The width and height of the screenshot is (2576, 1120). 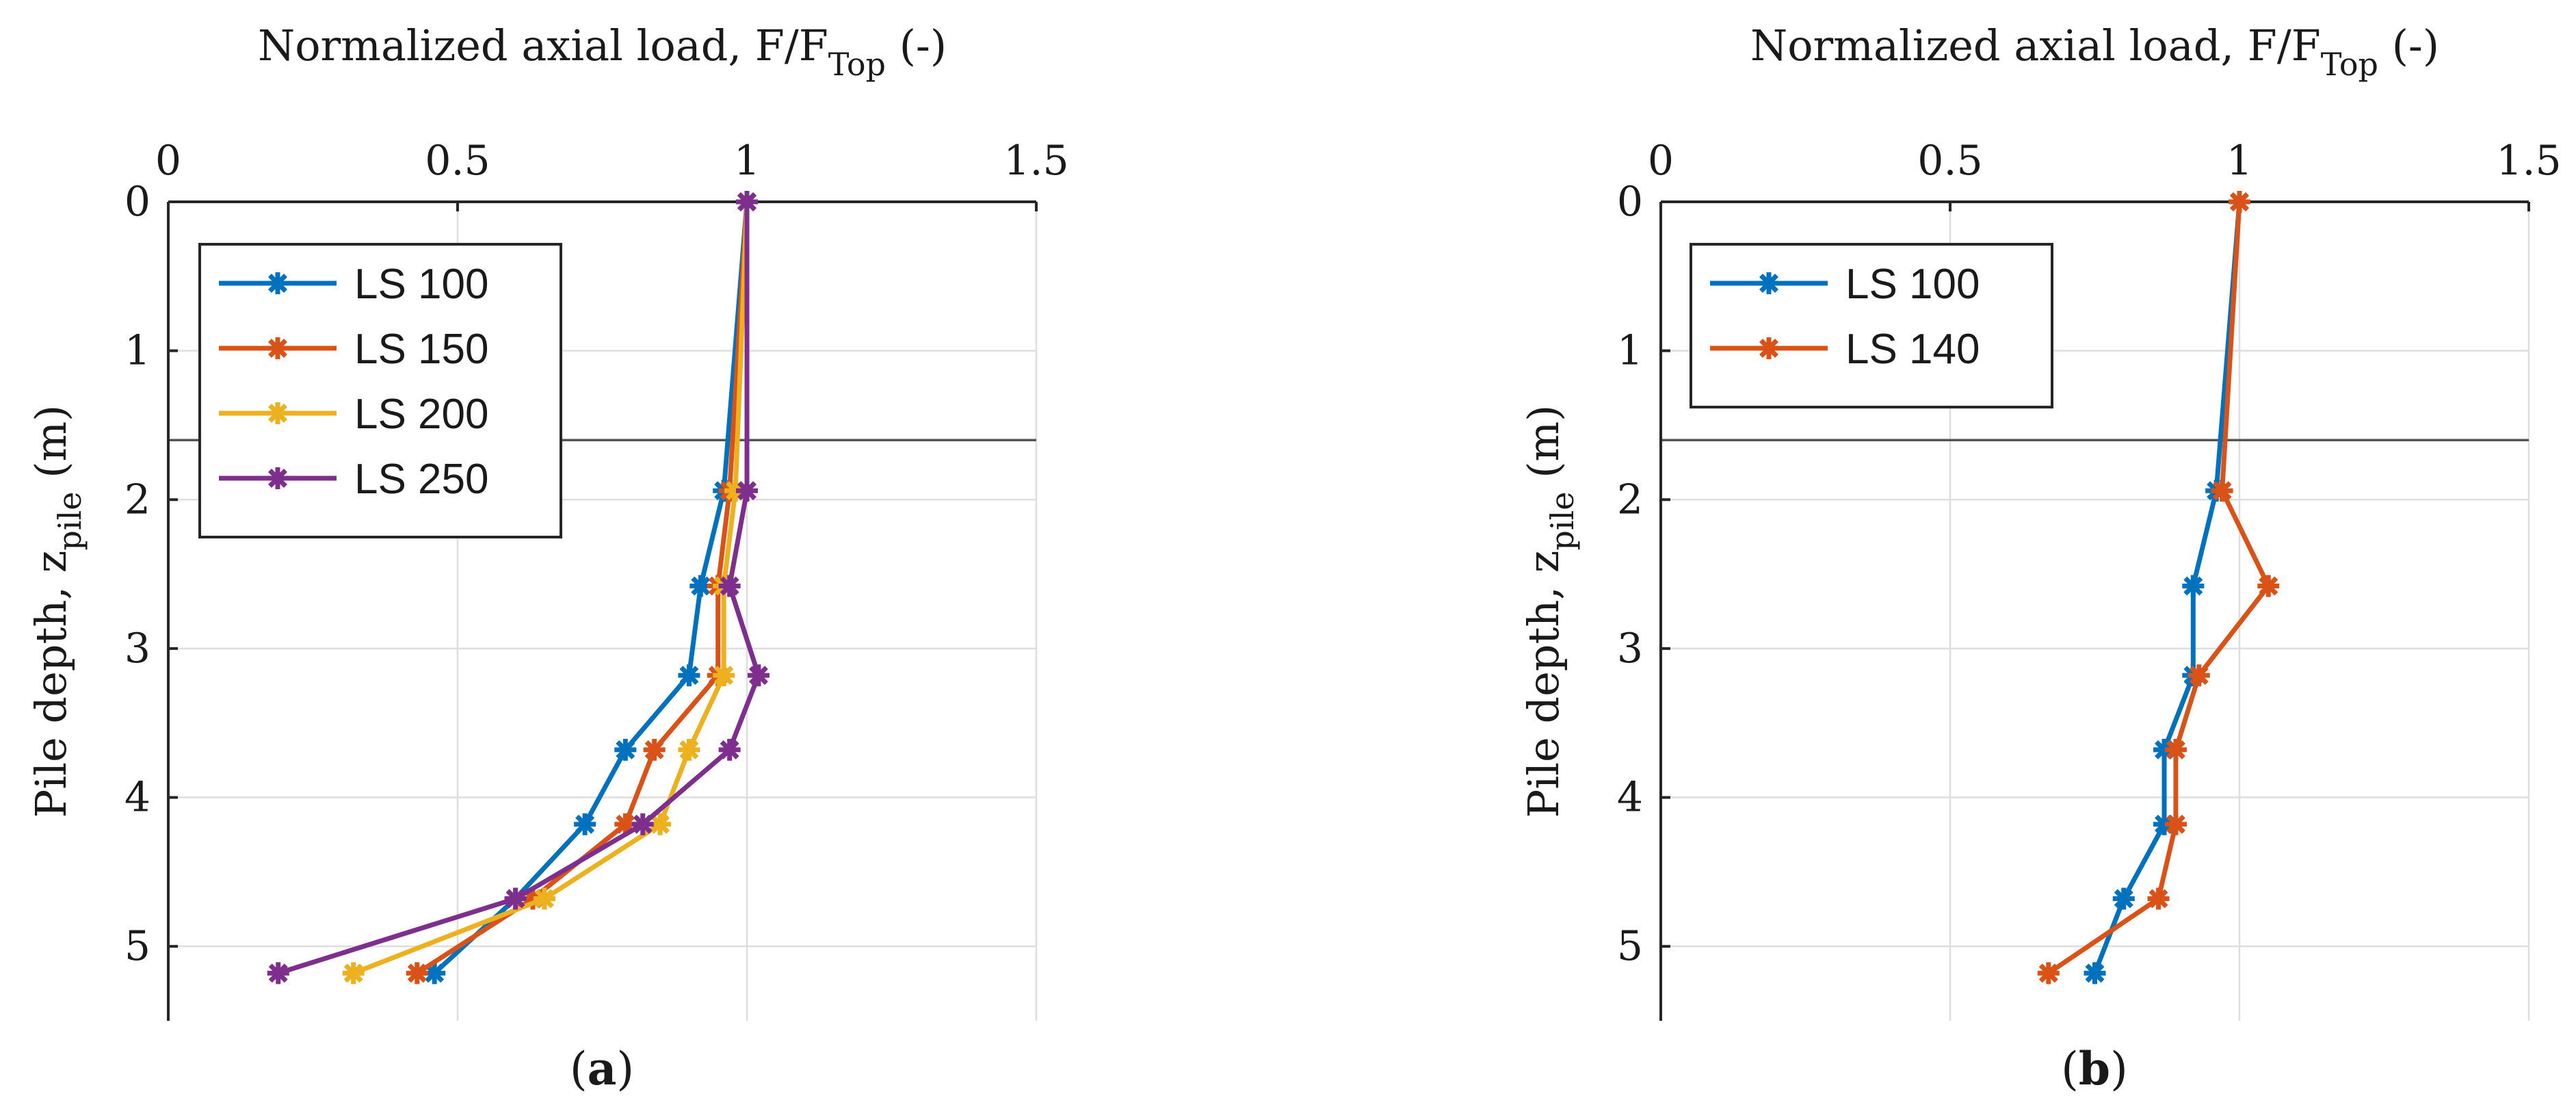 I want to click on panel-label: (b), so click(x=2094, y=1068).